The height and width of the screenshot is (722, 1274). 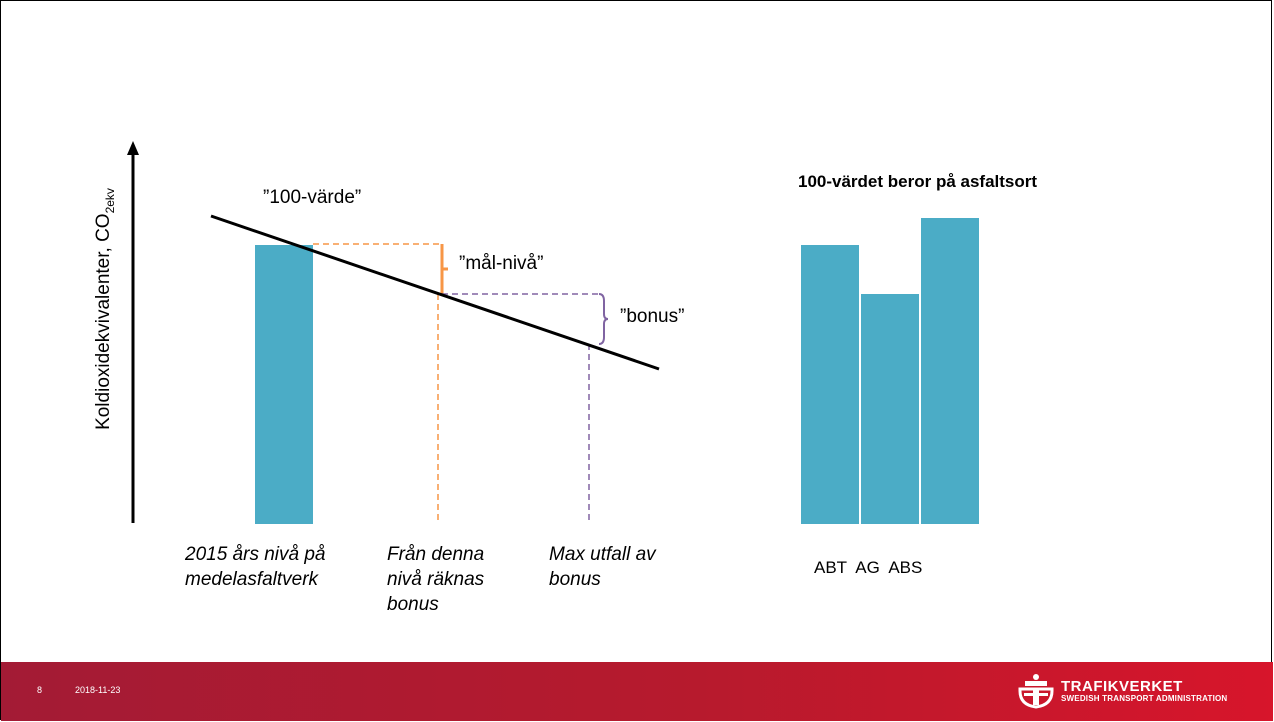 What do you see at coordinates (133, 148) in the screenshot?
I see `y-axis-arrowhead` at bounding box center [133, 148].